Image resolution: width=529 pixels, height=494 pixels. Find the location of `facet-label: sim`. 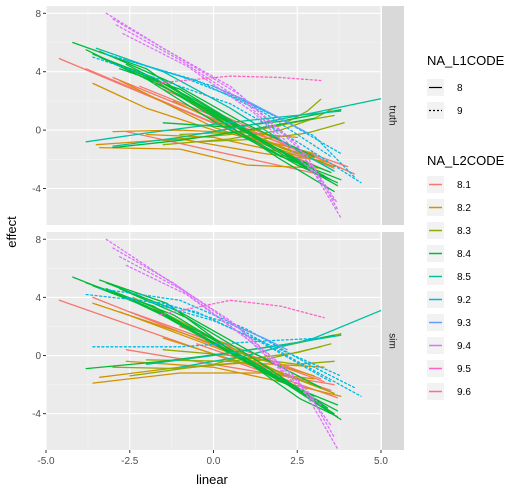

facet-label: sim is located at coordinates (392, 341).